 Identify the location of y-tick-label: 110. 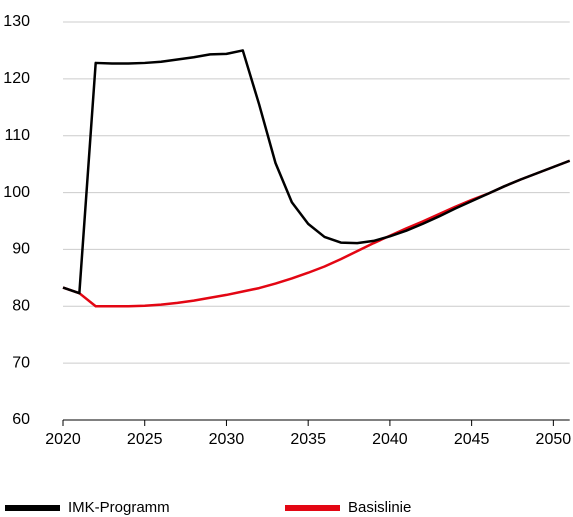
(17, 135).